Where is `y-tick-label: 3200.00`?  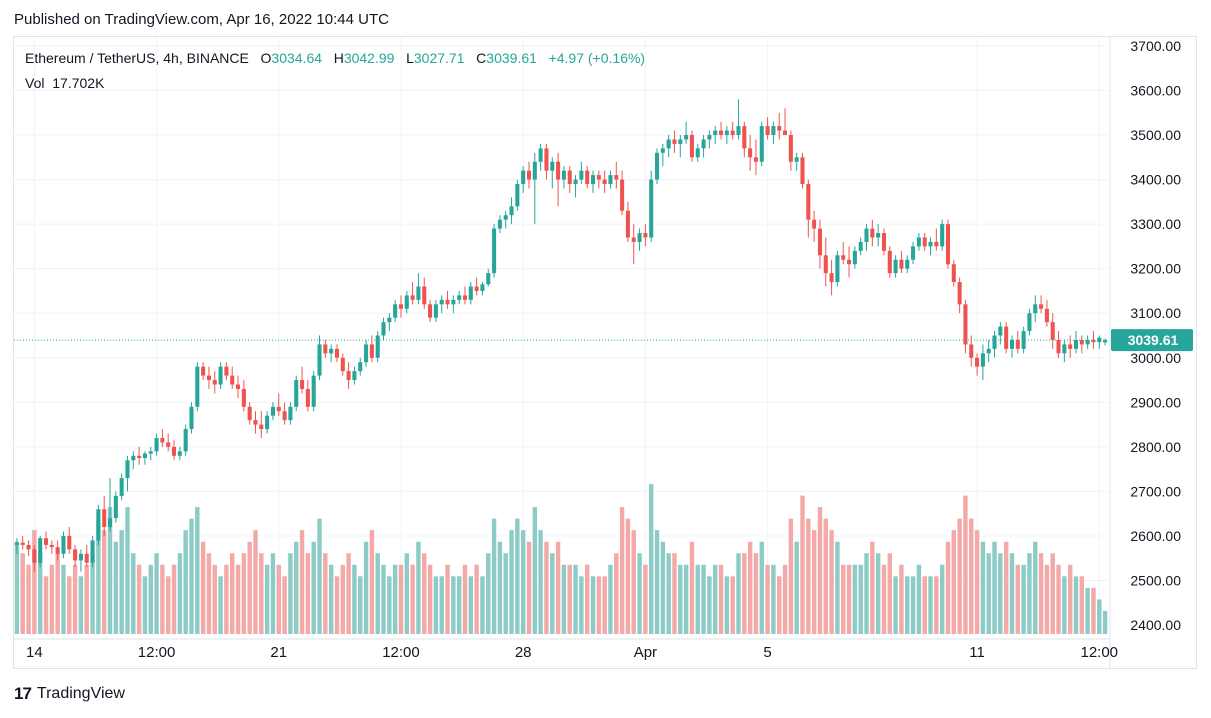
y-tick-label: 3200.00 is located at coordinates (1155, 269).